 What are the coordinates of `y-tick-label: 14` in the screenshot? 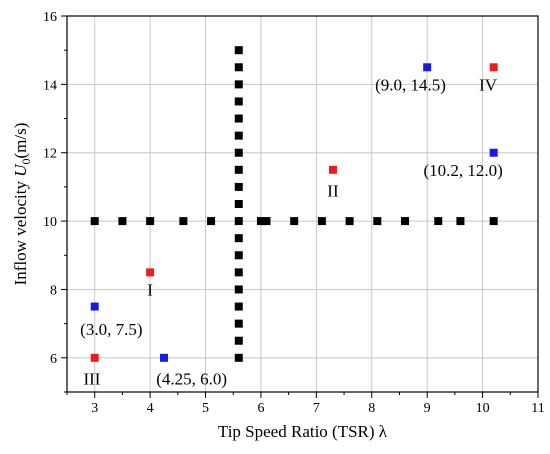 It's located at (50, 85).